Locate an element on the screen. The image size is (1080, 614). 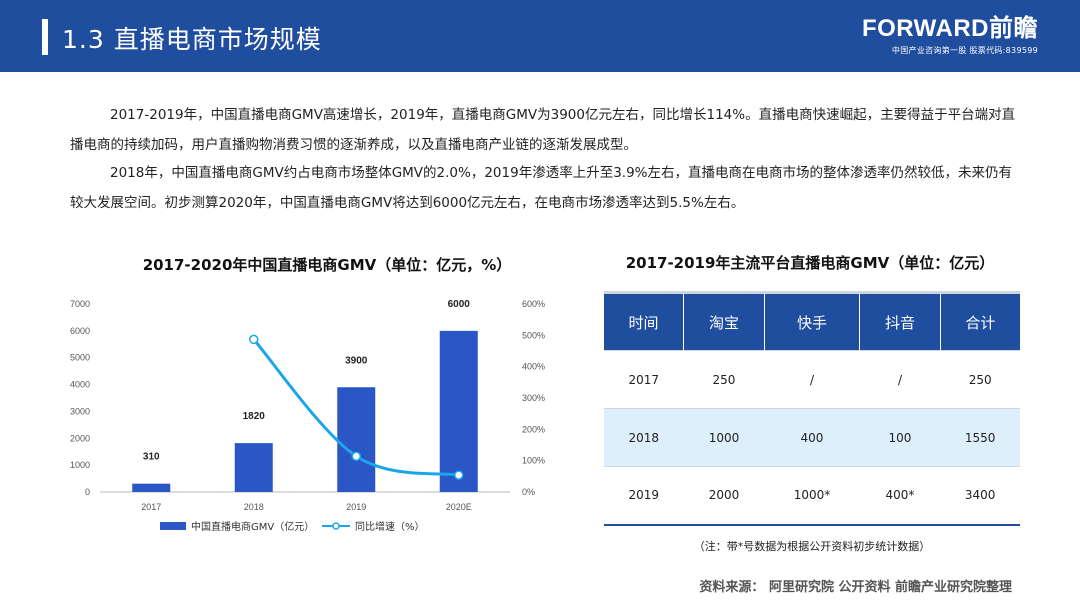
brand-logo: FORWARD前瞻 中国产业咨询第一股 股票代码:839599 is located at coordinates (950, 36).